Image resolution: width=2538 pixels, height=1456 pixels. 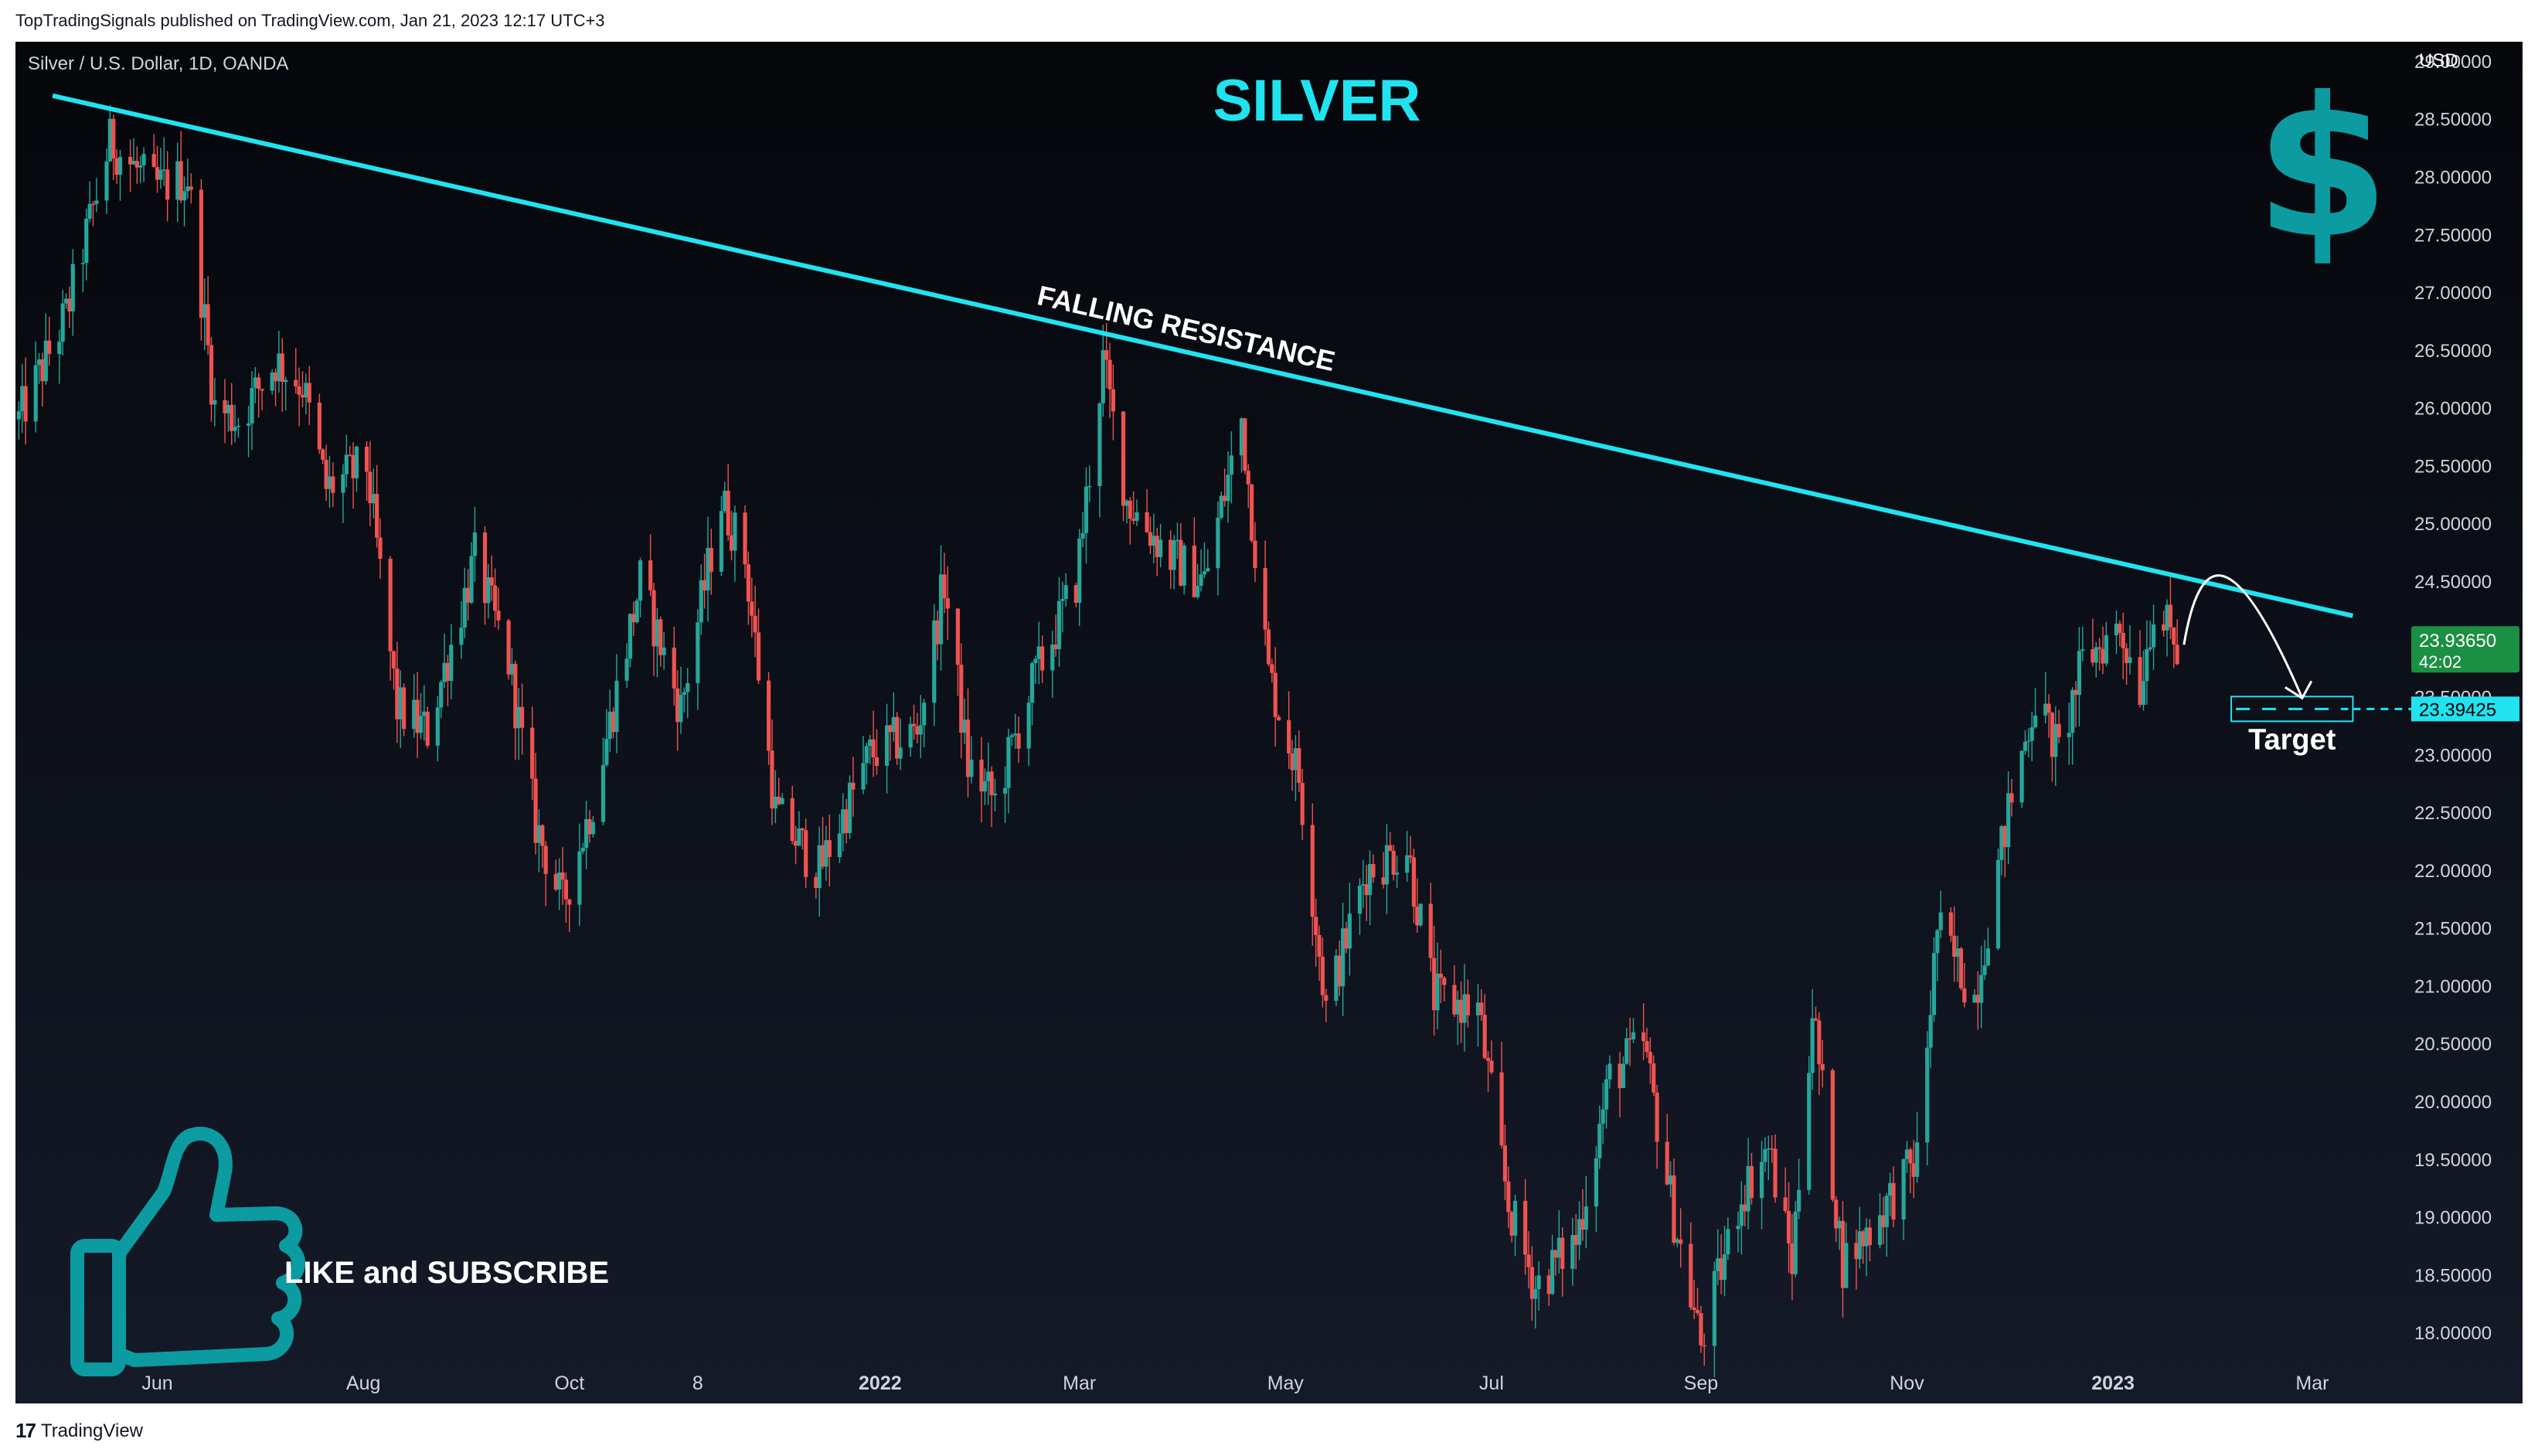 I want to click on tradingview-footer: 17 TradingView, so click(x=79, y=1431).